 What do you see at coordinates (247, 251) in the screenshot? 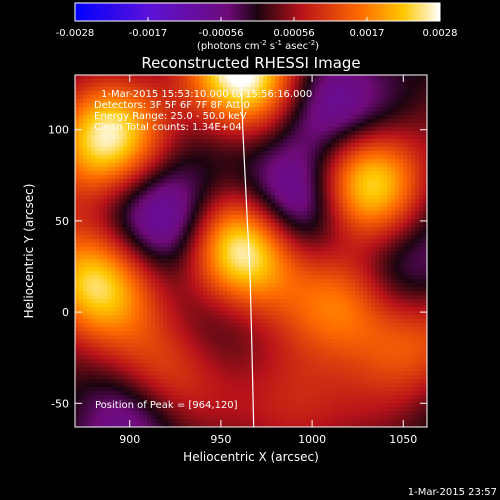
I see `solar-limb-line` at bounding box center [247, 251].